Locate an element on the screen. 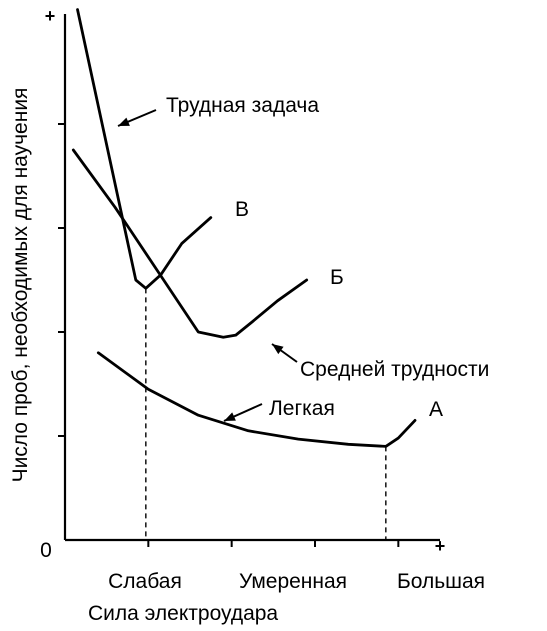 Image resolution: width=547 pixels, height=631 pixels. x-tick-label-strong: Большая is located at coordinates (441, 581).